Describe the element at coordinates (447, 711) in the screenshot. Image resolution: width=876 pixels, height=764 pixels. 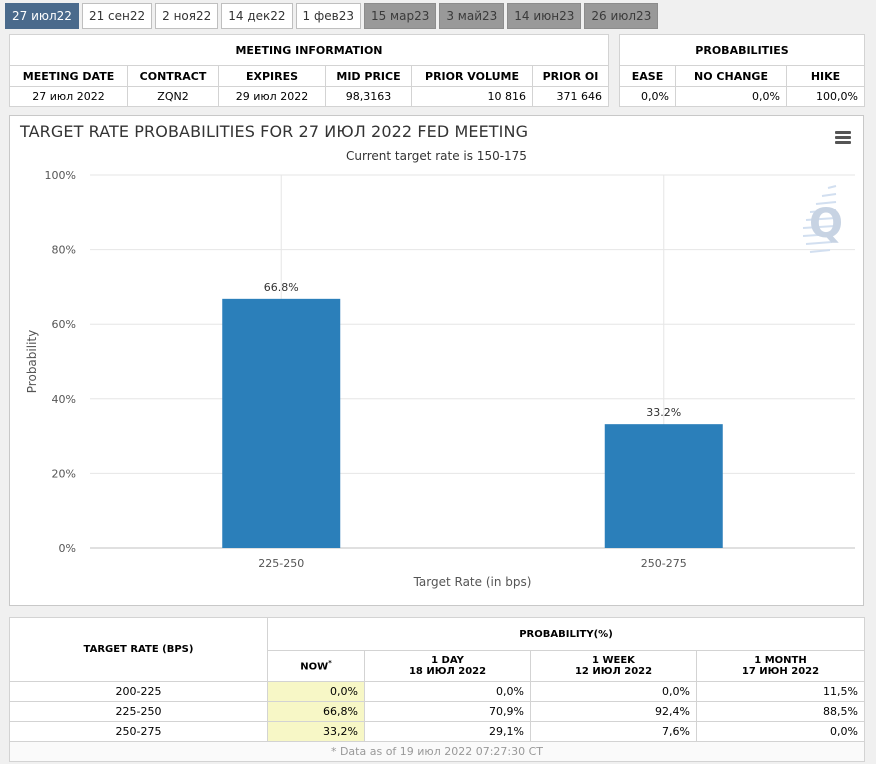
I see `one-day-cell: 70,9%` at that location.